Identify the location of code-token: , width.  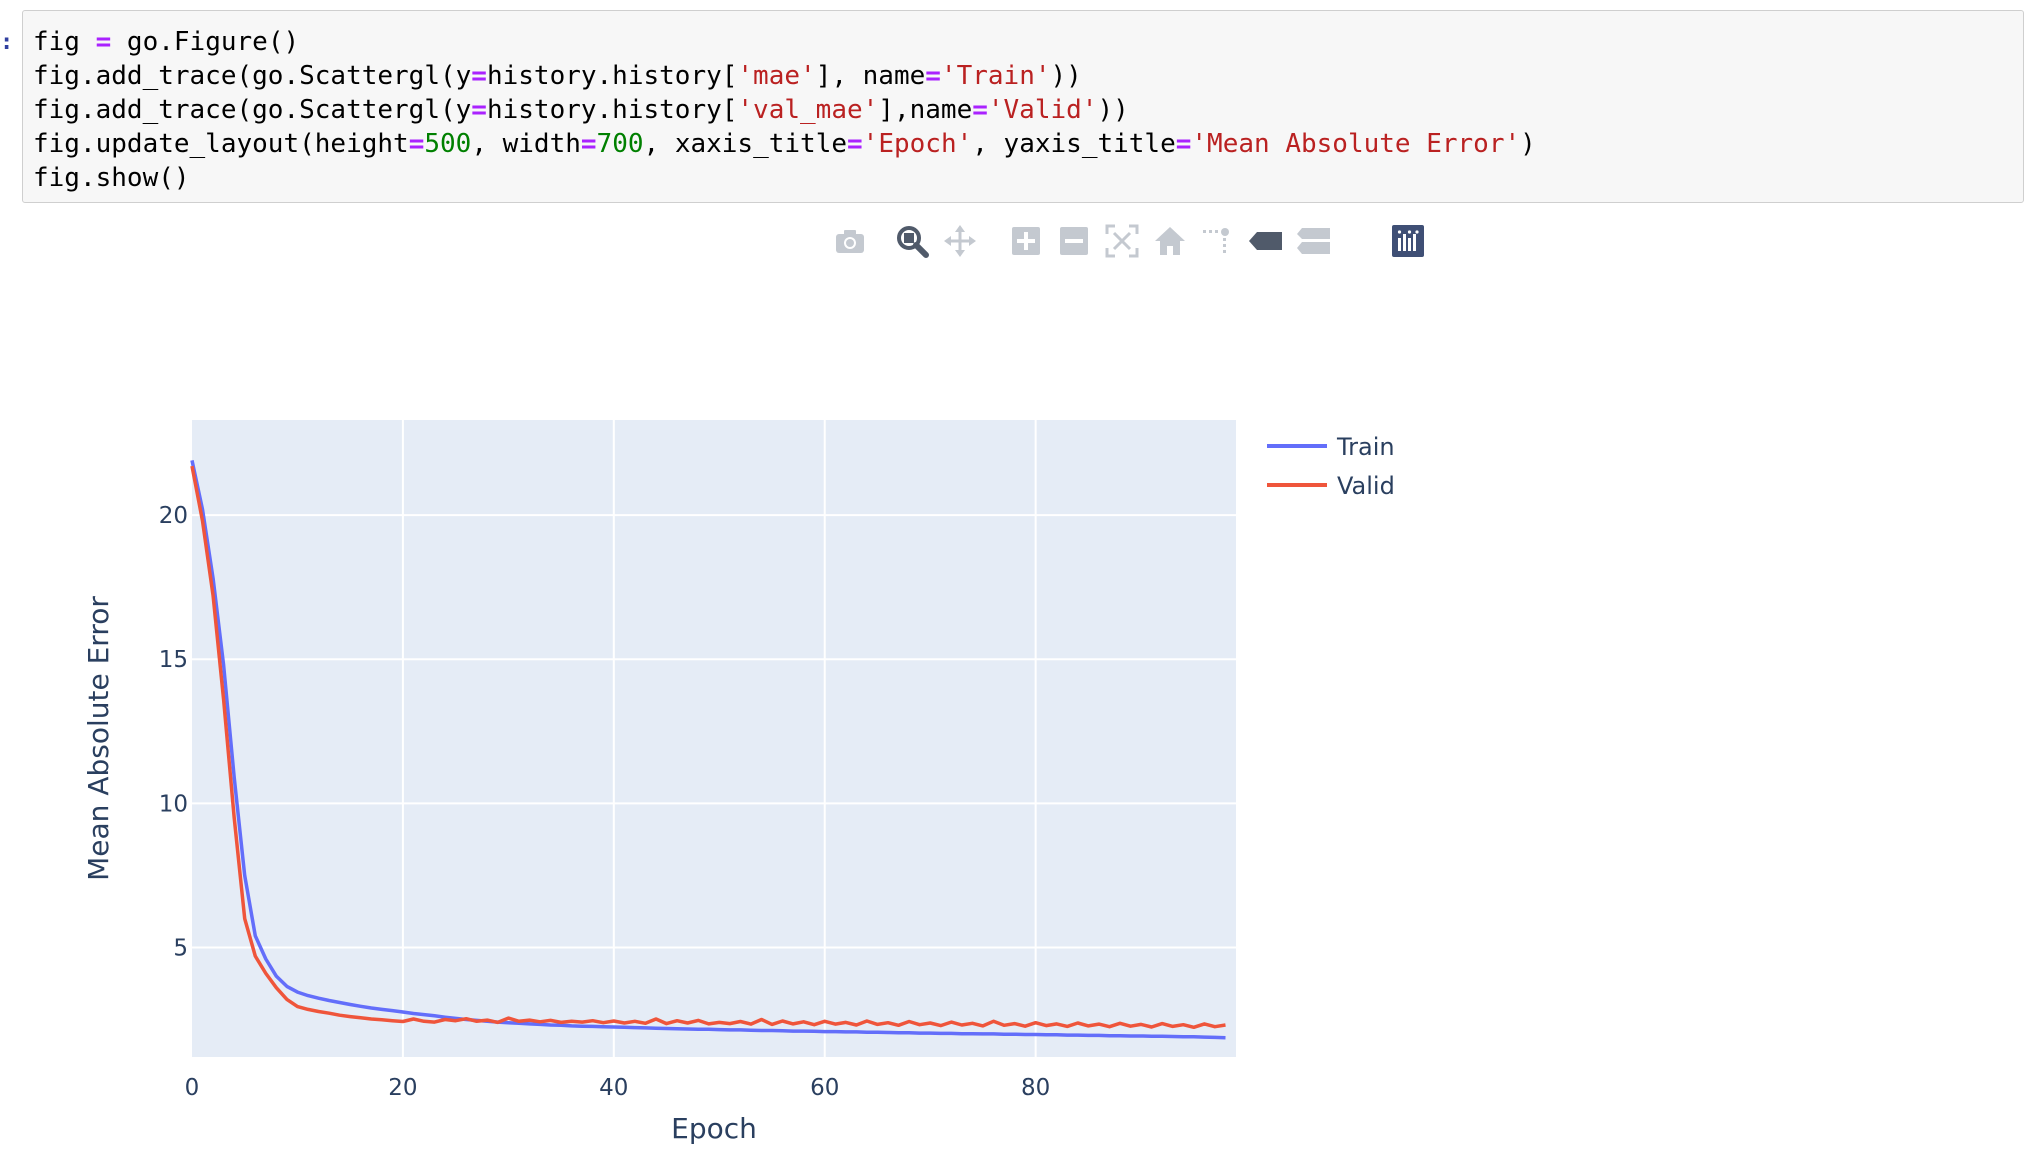
(526, 144).